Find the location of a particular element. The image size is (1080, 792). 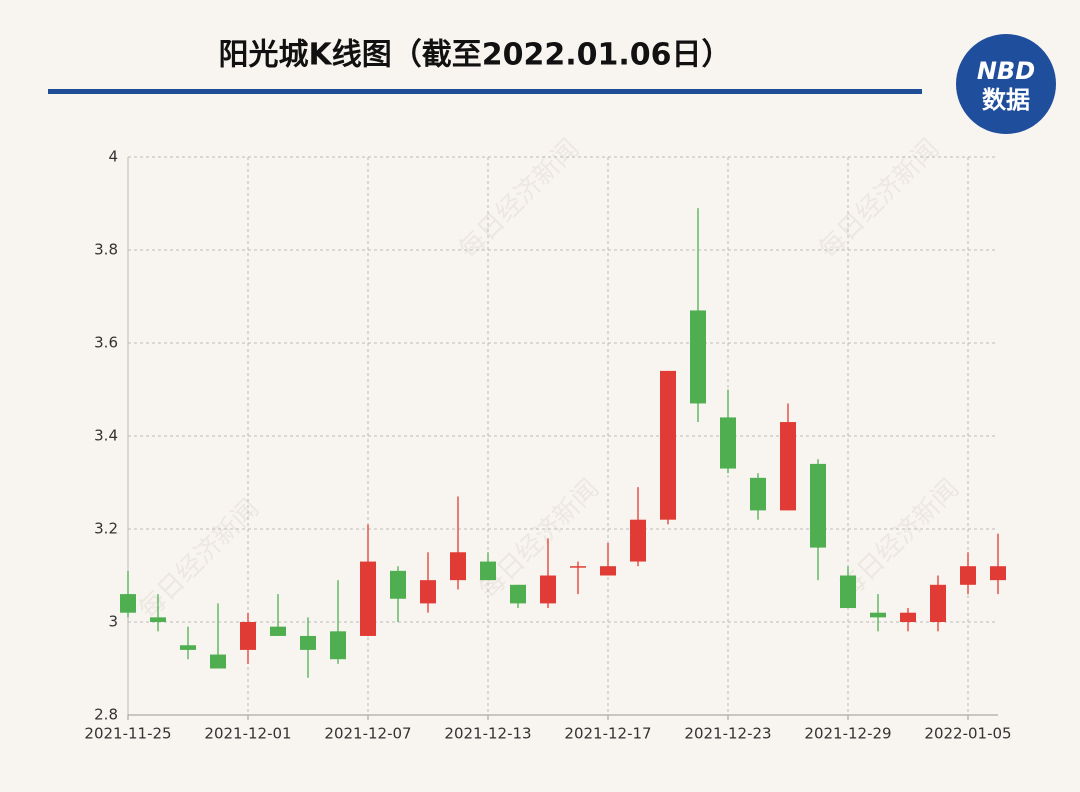

x-tick-label: 2022-01-05 is located at coordinates (967, 734).